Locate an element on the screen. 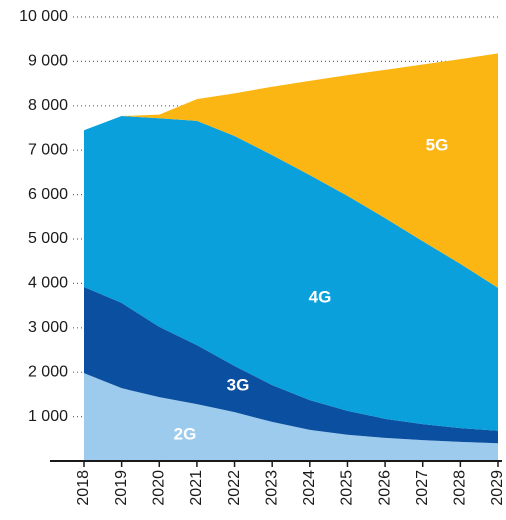 The image size is (506, 520). y-tick-label: 10 000 is located at coordinates (43, 16).